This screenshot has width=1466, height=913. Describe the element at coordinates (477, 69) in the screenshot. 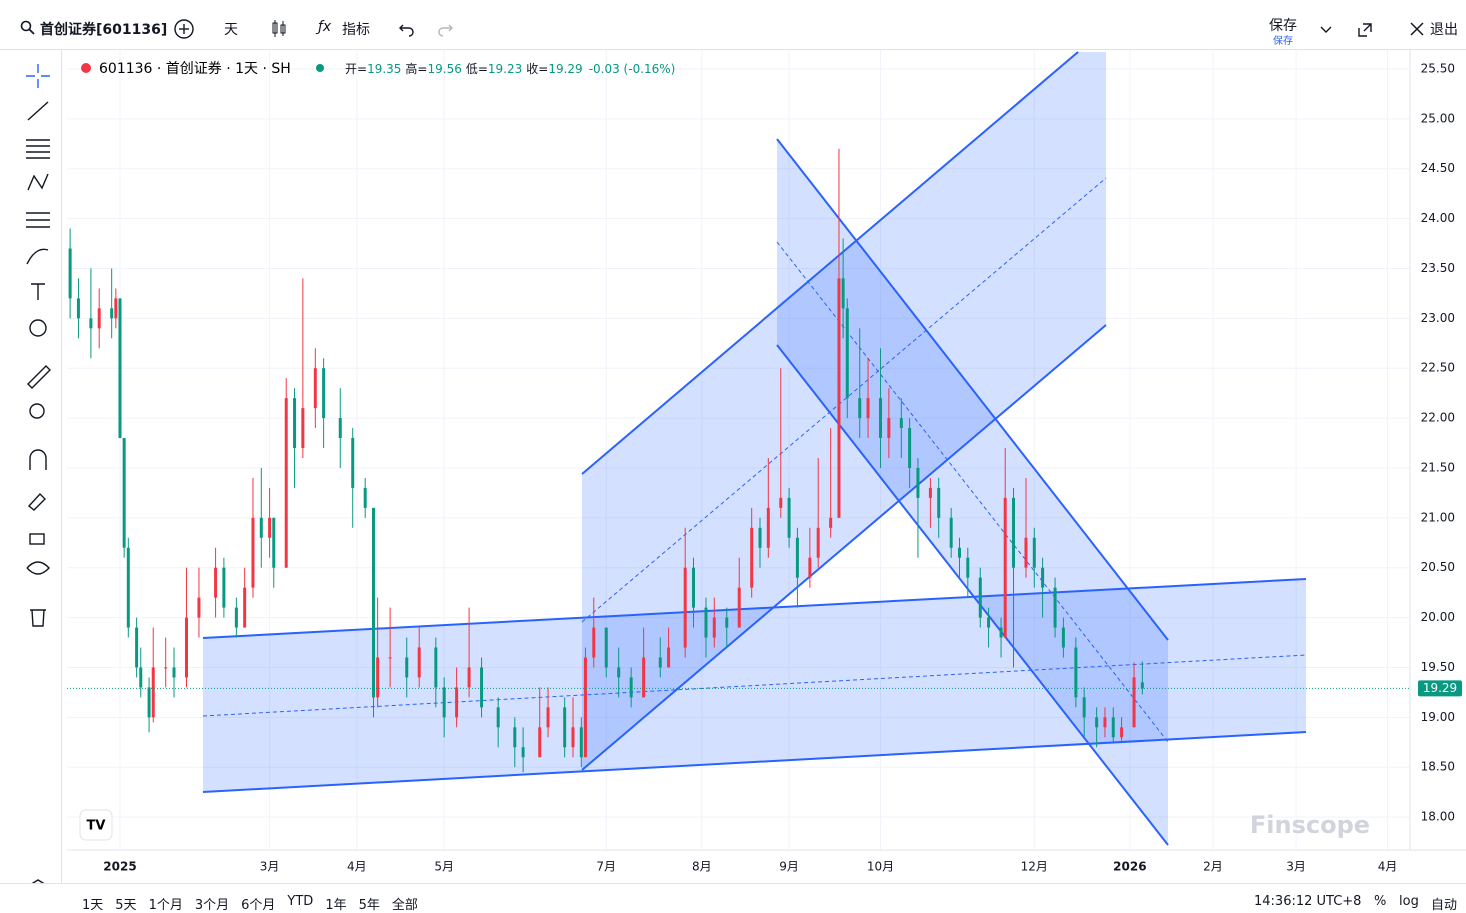

I see `ohlc-label: 低=` at that location.